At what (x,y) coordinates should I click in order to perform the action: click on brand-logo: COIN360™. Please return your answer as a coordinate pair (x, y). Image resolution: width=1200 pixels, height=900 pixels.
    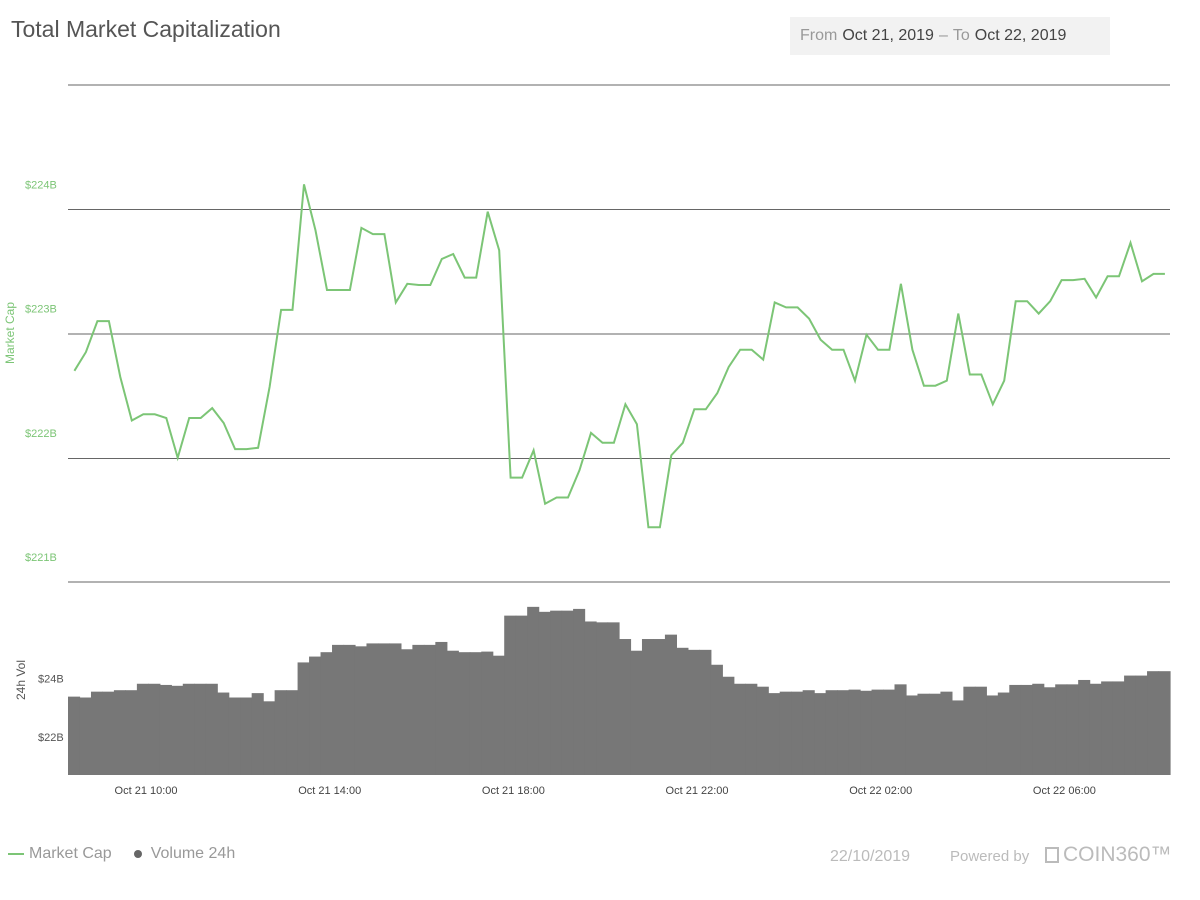
    Looking at the image, I should click on (1108, 855).